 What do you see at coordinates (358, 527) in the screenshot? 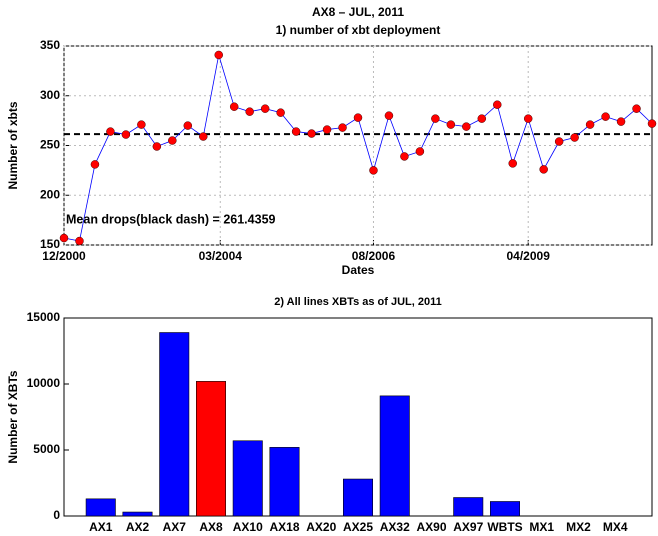
I see `x-tick-label: AX25` at bounding box center [358, 527].